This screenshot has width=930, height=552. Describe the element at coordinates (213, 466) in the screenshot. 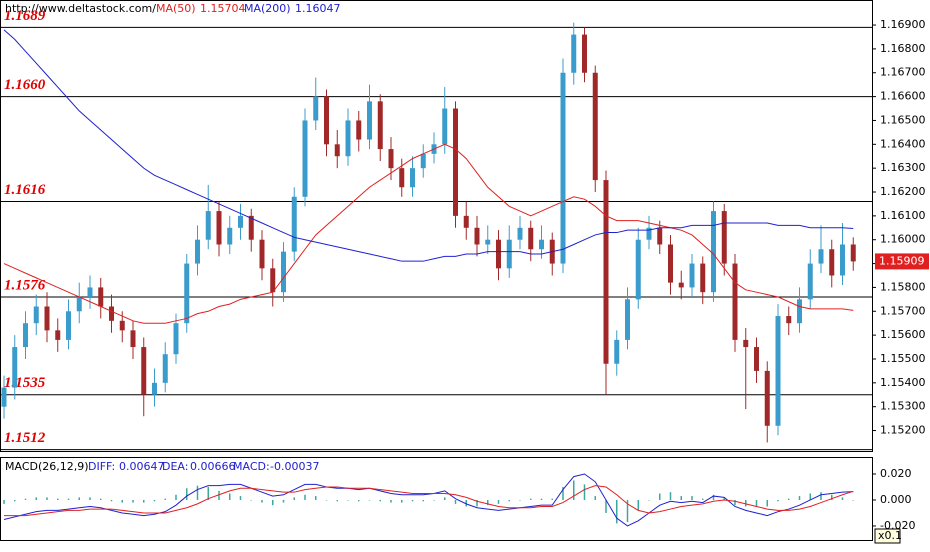

I see `legend-dea-value: 0.00666` at that location.